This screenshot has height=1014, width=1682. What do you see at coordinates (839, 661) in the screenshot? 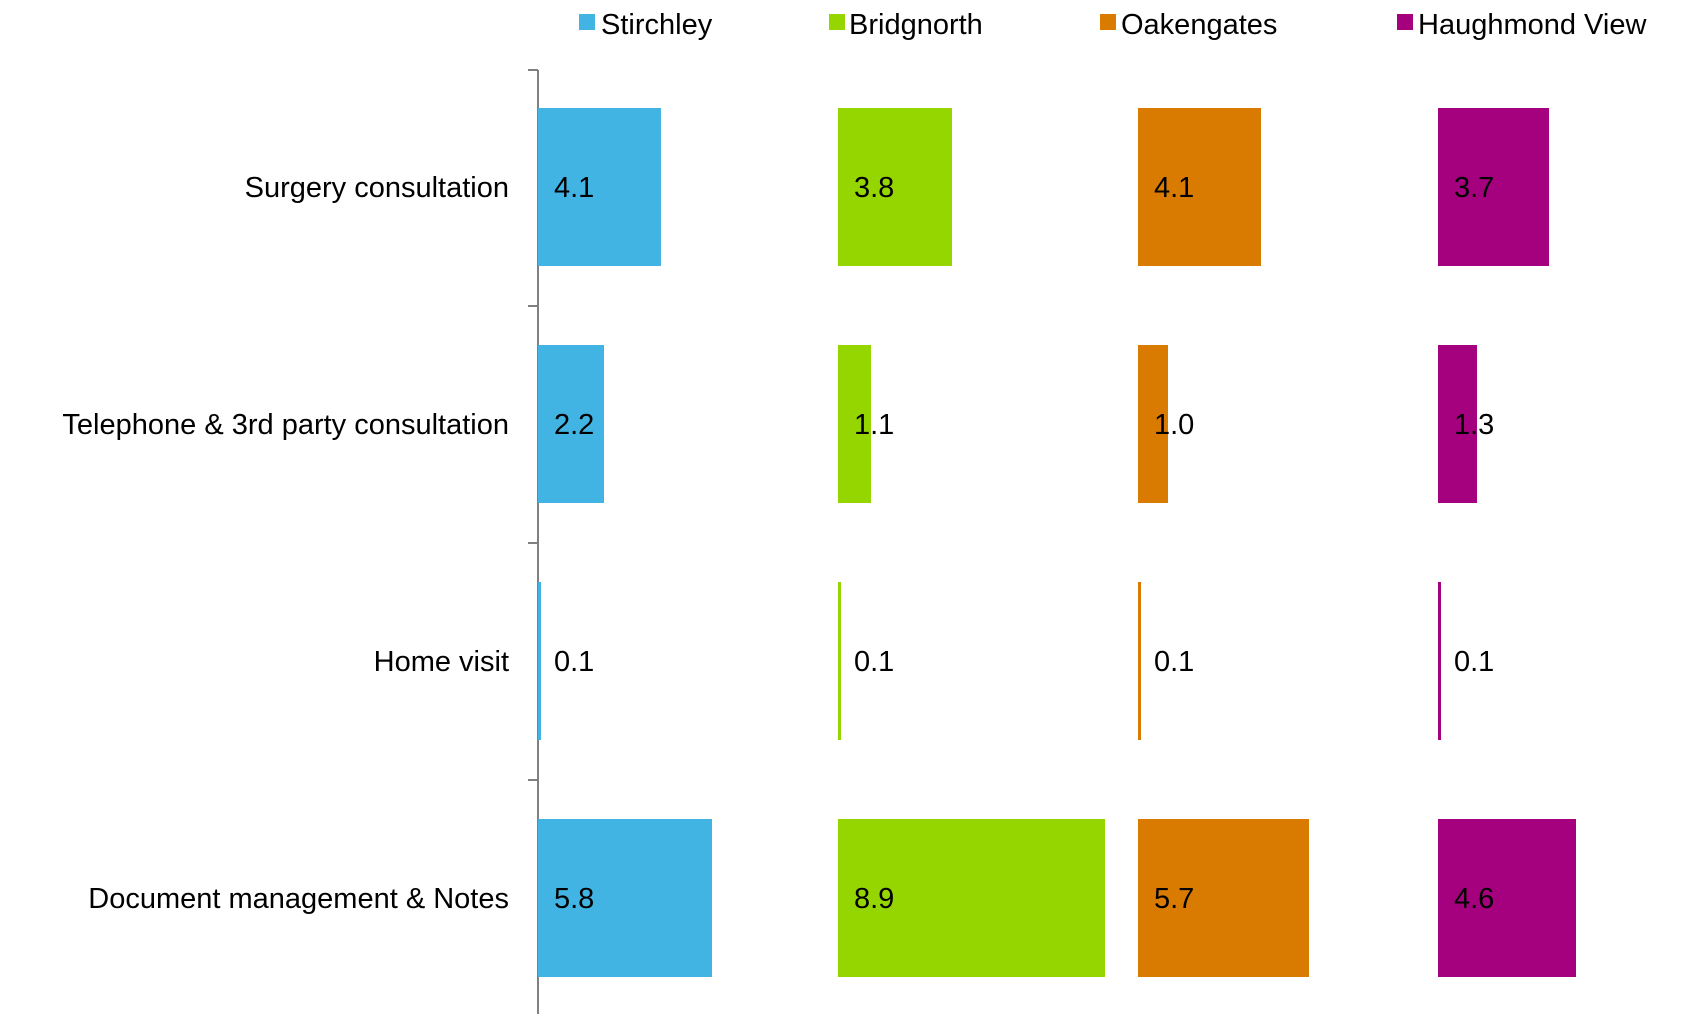
I see `bar-bridgnorth-home-visit` at bounding box center [839, 661].